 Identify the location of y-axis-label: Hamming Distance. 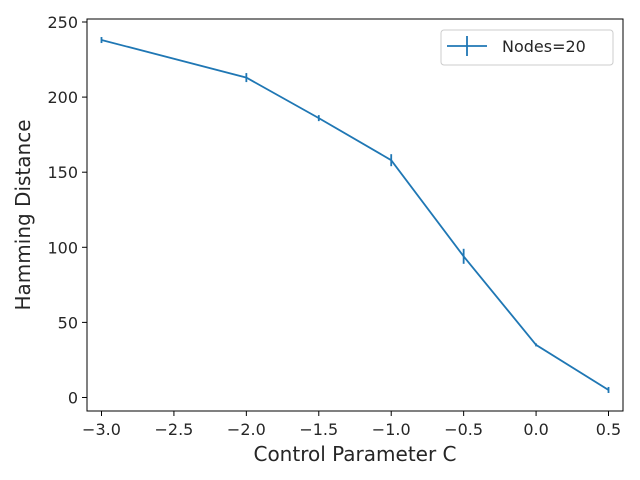
(23, 215).